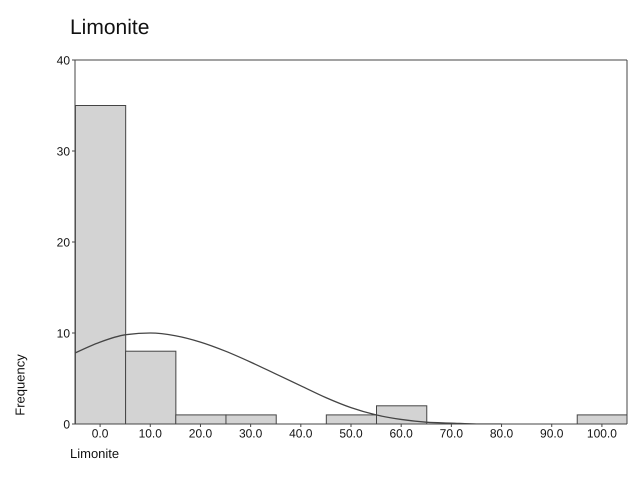 This screenshot has width=632, height=493. What do you see at coordinates (95, 453) in the screenshot?
I see `x-axis-title: Limonite` at bounding box center [95, 453].